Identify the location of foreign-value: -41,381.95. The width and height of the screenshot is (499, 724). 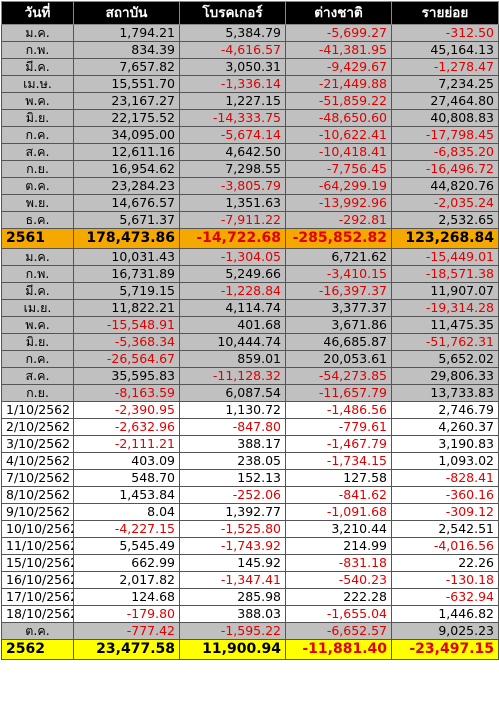
(338, 50).